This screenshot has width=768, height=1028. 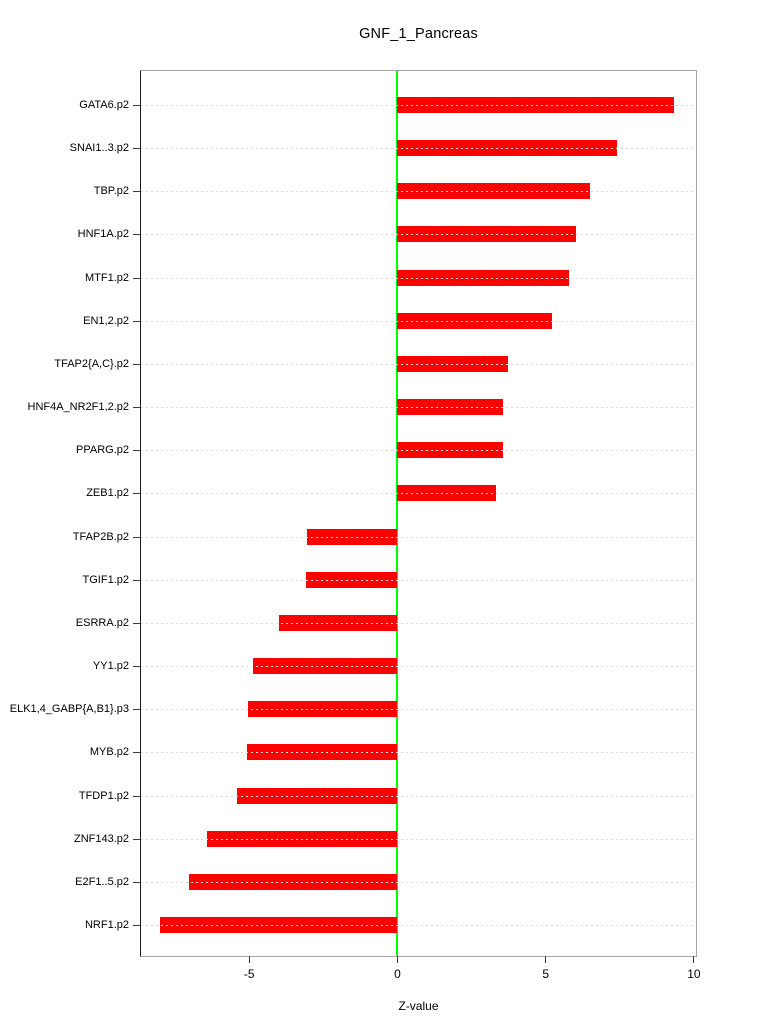 What do you see at coordinates (103, 795) in the screenshot?
I see `y-tick-label: TFDP1.p2` at bounding box center [103, 795].